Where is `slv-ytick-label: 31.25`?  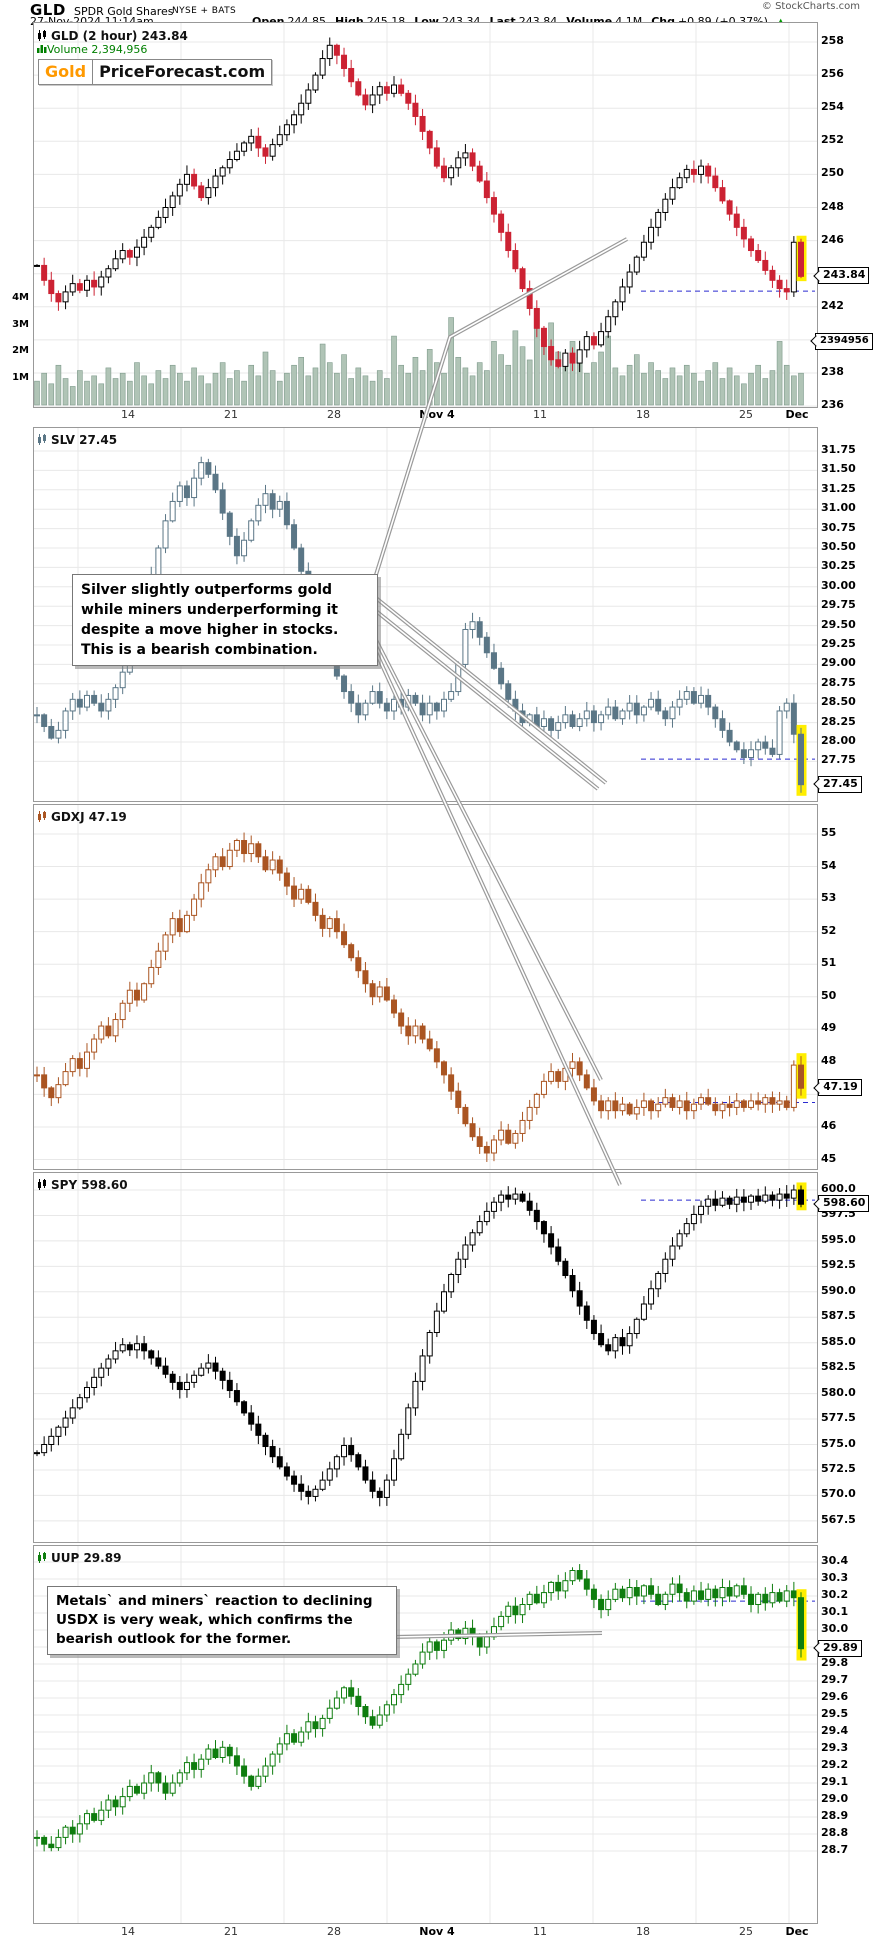
slv-ytick-label: 31.25 is located at coordinates (838, 488).